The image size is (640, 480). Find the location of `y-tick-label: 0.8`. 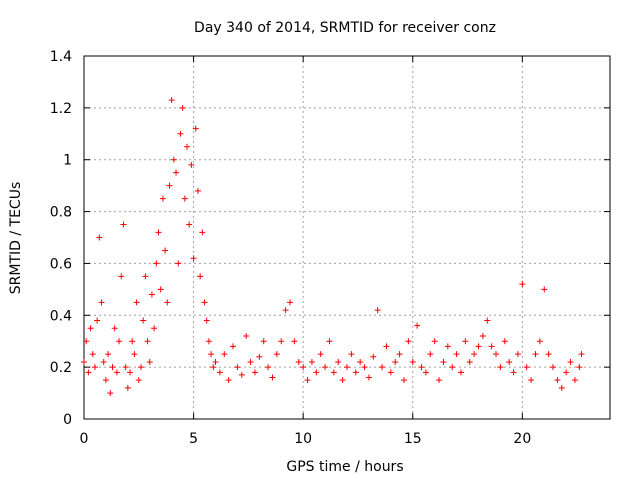

y-tick-label: 0.8 is located at coordinates (61, 213).